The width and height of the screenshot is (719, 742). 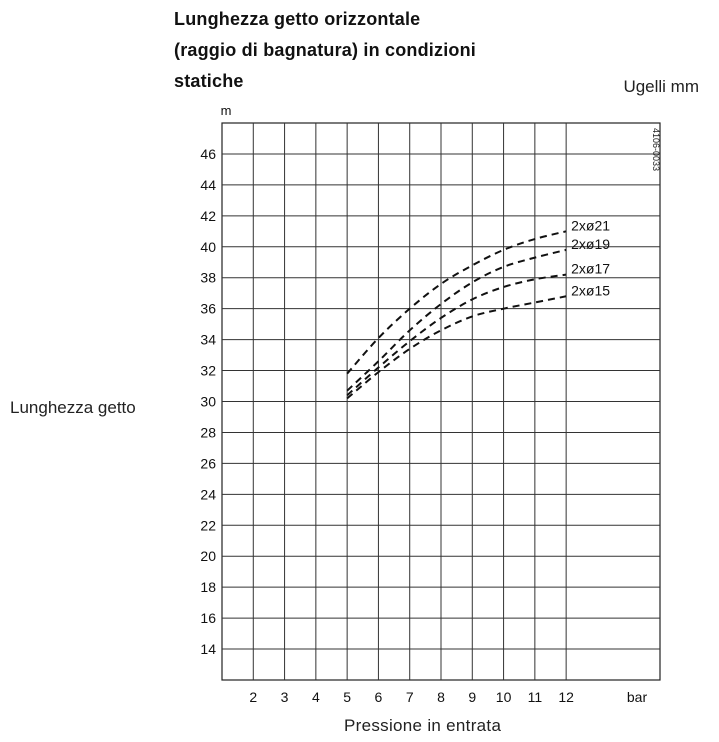 I want to click on y-axis-label: Lunghezza getto, so click(x=73, y=407).